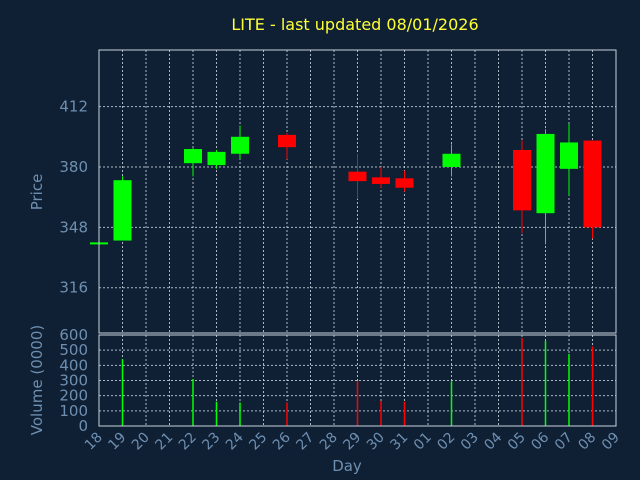 This screenshot has height=480, width=640. What do you see at coordinates (117, 442) in the screenshot?
I see `x-tick-label: 19` at bounding box center [117, 442].